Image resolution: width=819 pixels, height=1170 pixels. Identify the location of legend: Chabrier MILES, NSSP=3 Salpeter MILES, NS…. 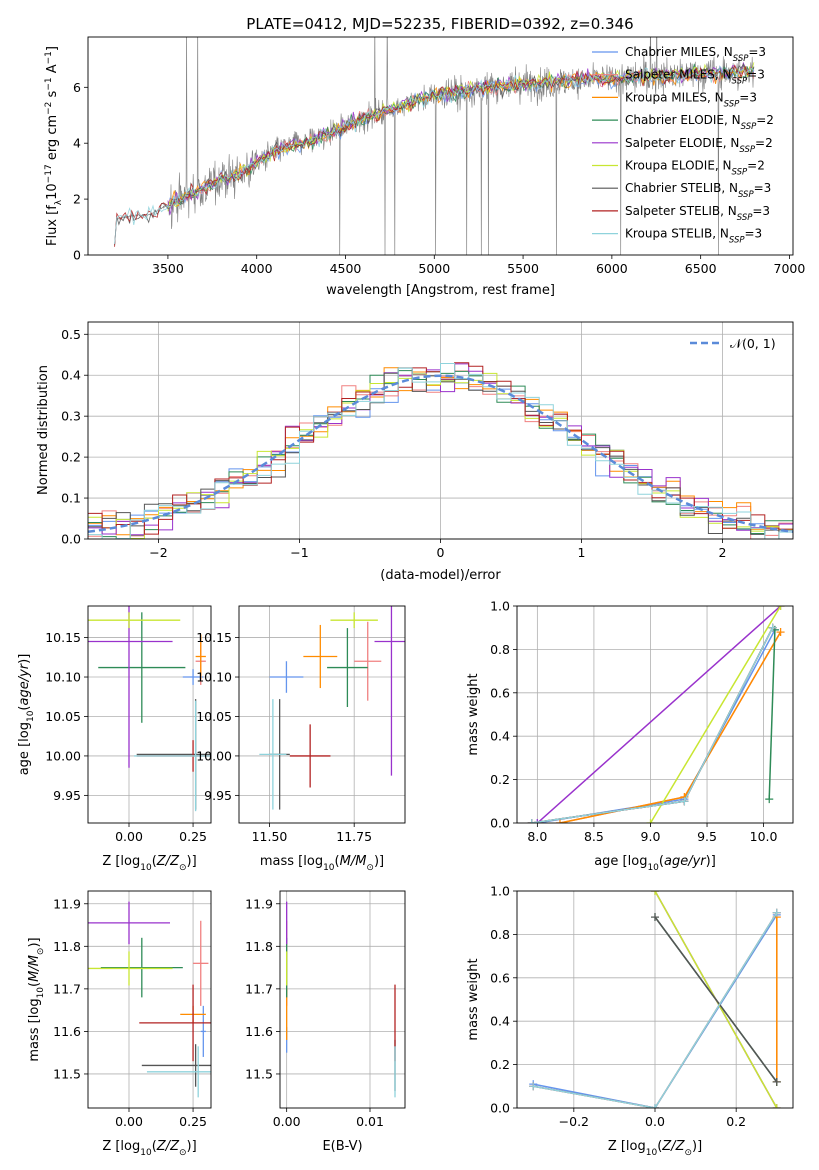
(683, 145).